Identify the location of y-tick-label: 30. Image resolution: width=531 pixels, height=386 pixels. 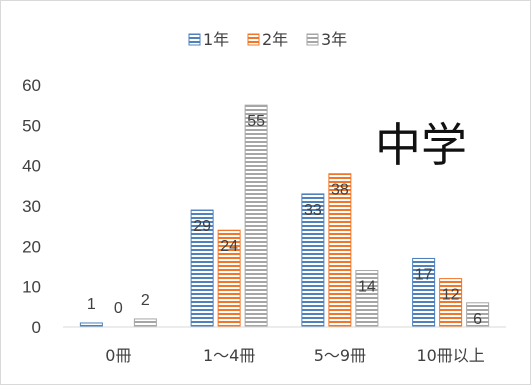
(31, 206).